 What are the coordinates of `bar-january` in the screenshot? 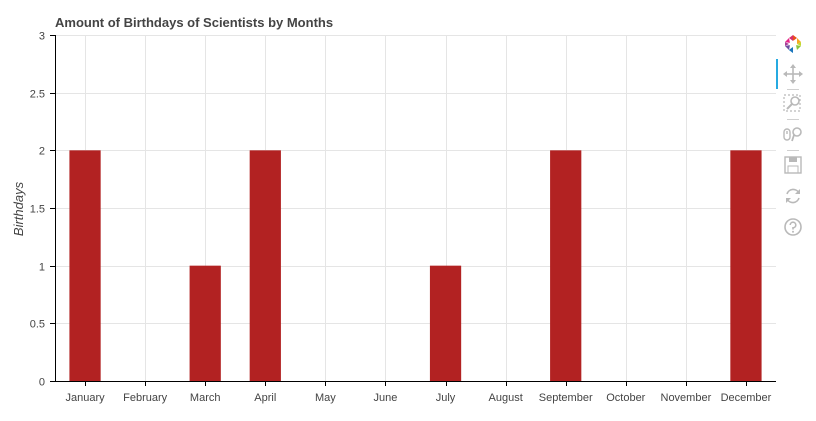 It's located at (85, 265).